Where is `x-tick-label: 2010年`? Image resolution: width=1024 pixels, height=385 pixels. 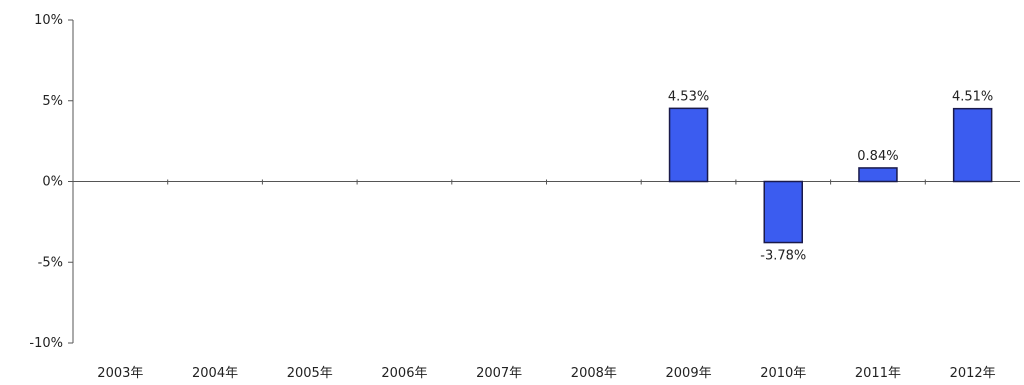
x-tick-label: 2010年 is located at coordinates (783, 373).